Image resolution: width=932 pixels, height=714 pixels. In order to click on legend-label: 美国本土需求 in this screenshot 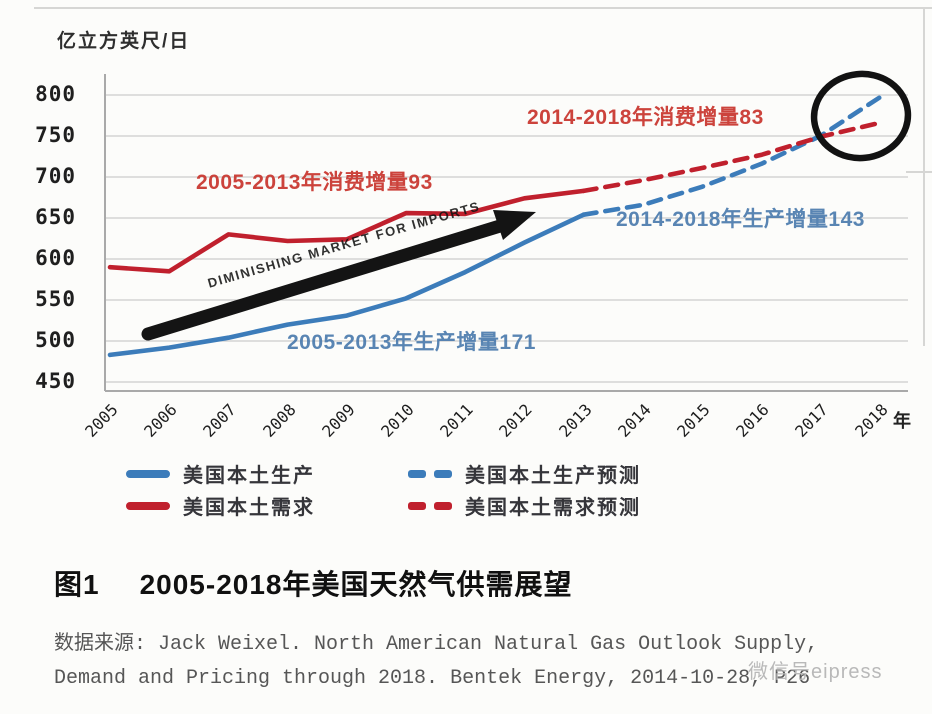, I will do `click(249, 508)`.